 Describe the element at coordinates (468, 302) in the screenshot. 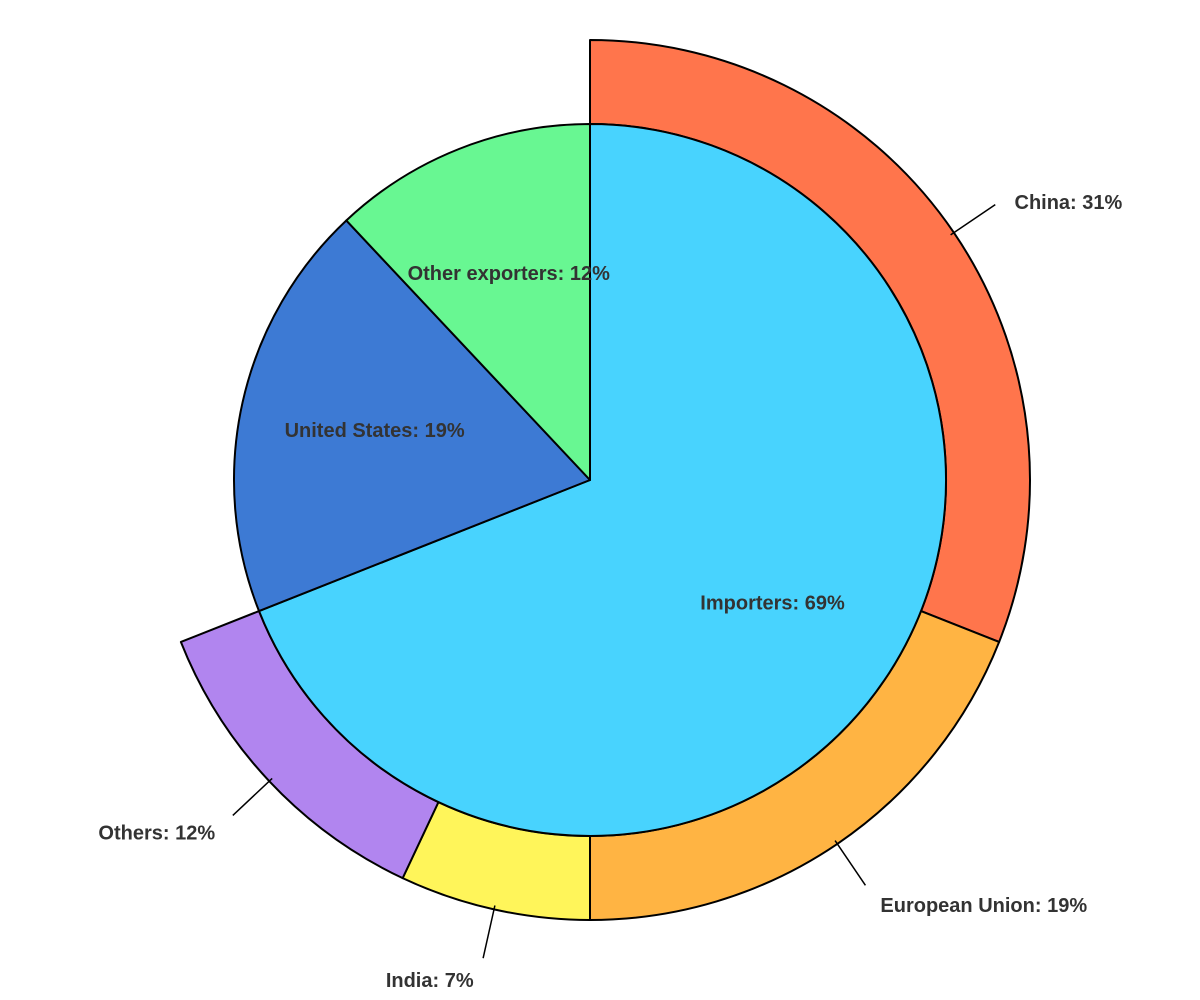

I see `inner-slice-other-exporters` at that location.